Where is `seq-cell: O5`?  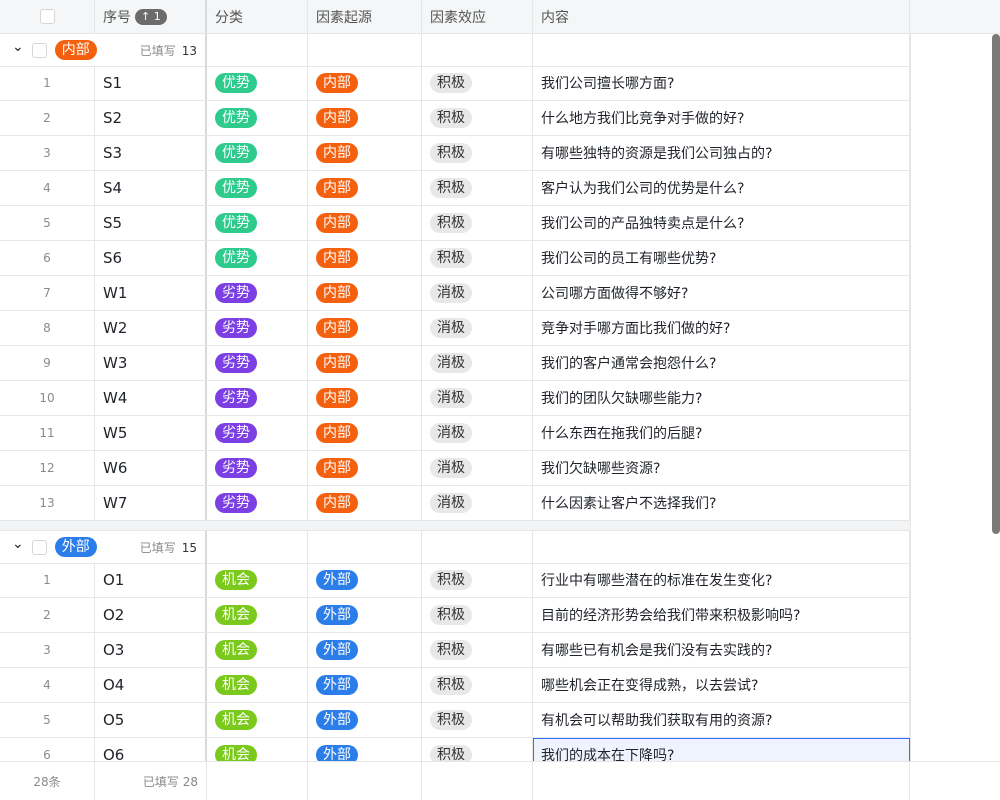
seq-cell: O5 is located at coordinates (151, 720).